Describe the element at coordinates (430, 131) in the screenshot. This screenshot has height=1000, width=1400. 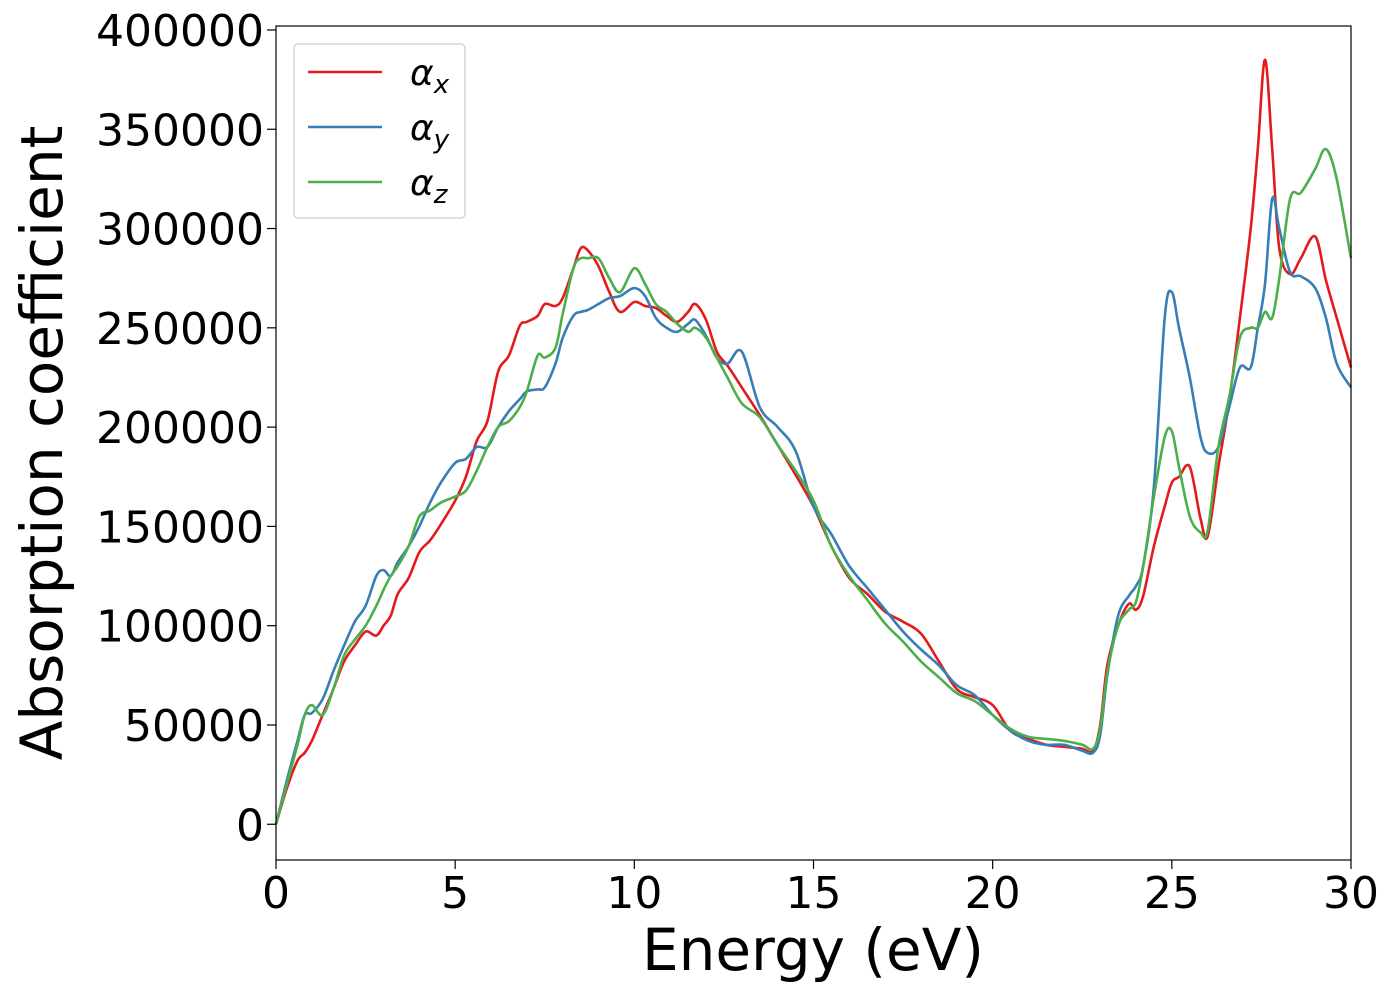
I see `legend-label: αy` at that location.